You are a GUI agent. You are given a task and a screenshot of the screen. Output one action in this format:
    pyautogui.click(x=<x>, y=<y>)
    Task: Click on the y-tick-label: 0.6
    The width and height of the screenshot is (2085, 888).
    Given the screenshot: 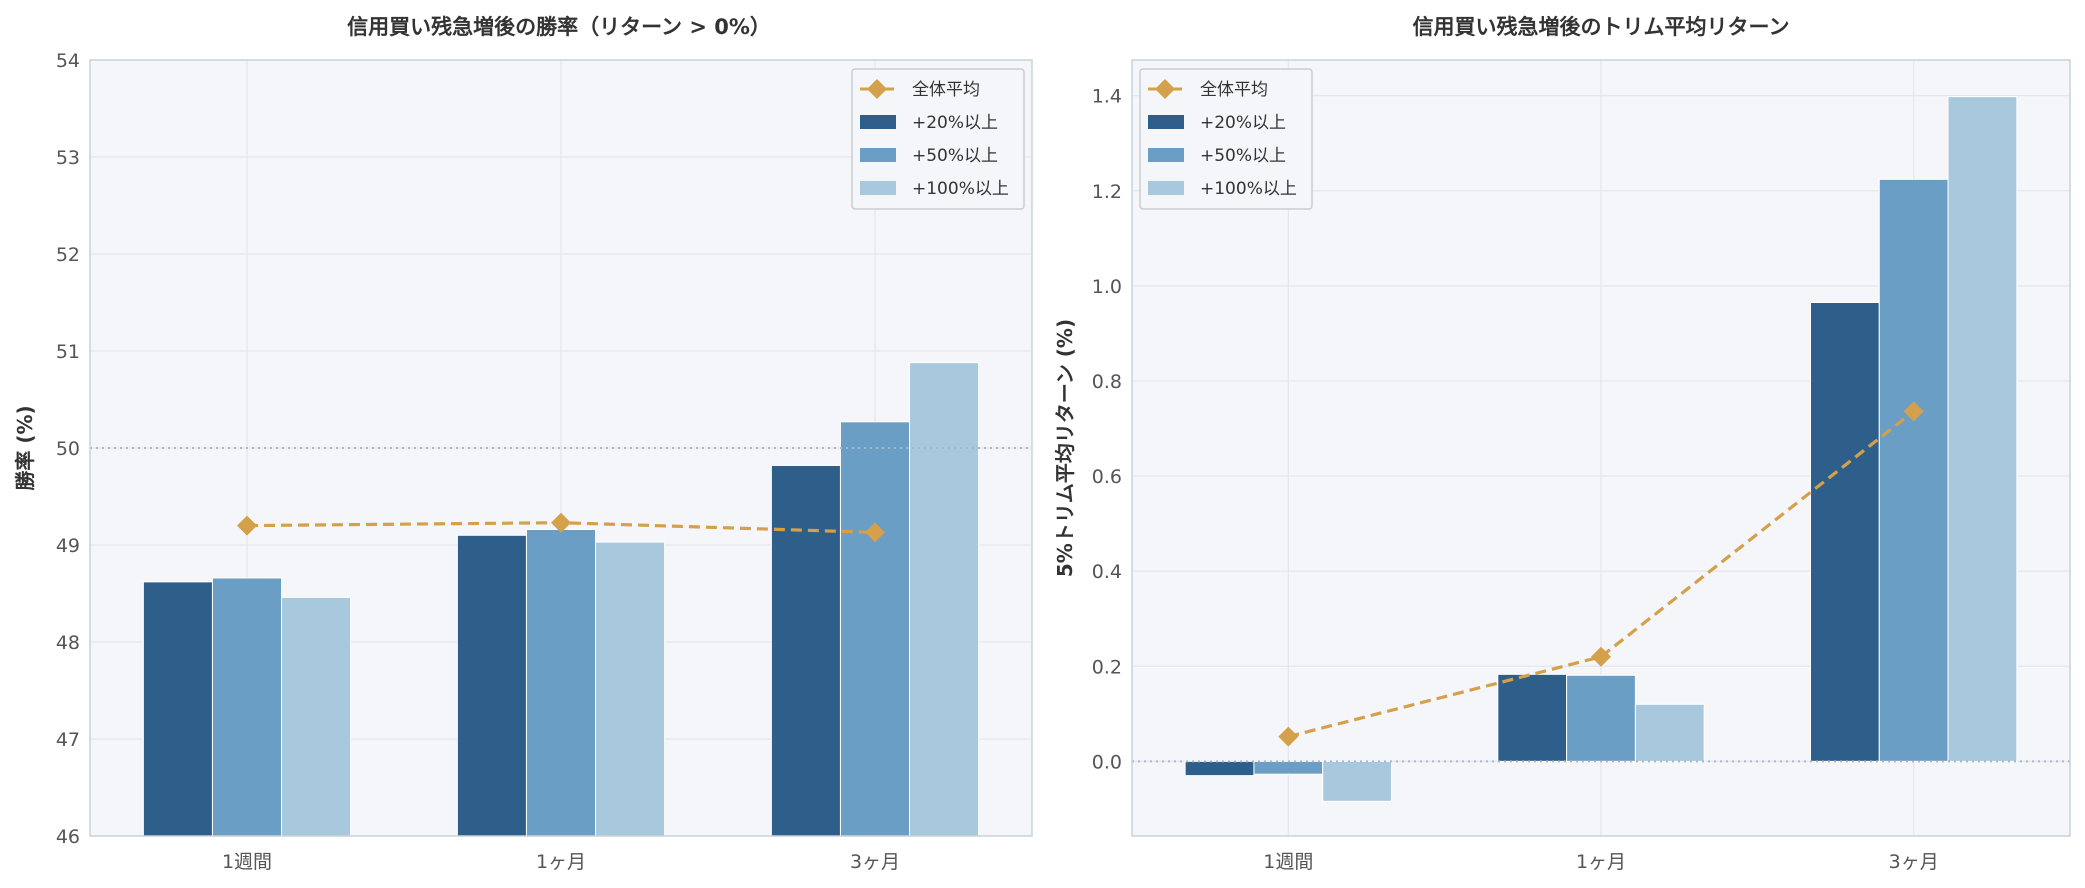 What is the action you would take?
    pyautogui.click(x=1107, y=477)
    